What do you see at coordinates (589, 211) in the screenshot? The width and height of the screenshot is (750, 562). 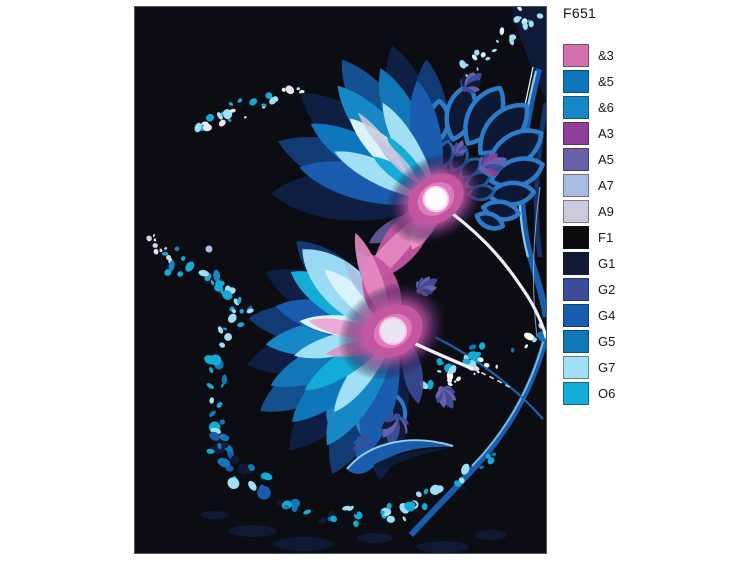 I see `legend-item: A9` at bounding box center [589, 211].